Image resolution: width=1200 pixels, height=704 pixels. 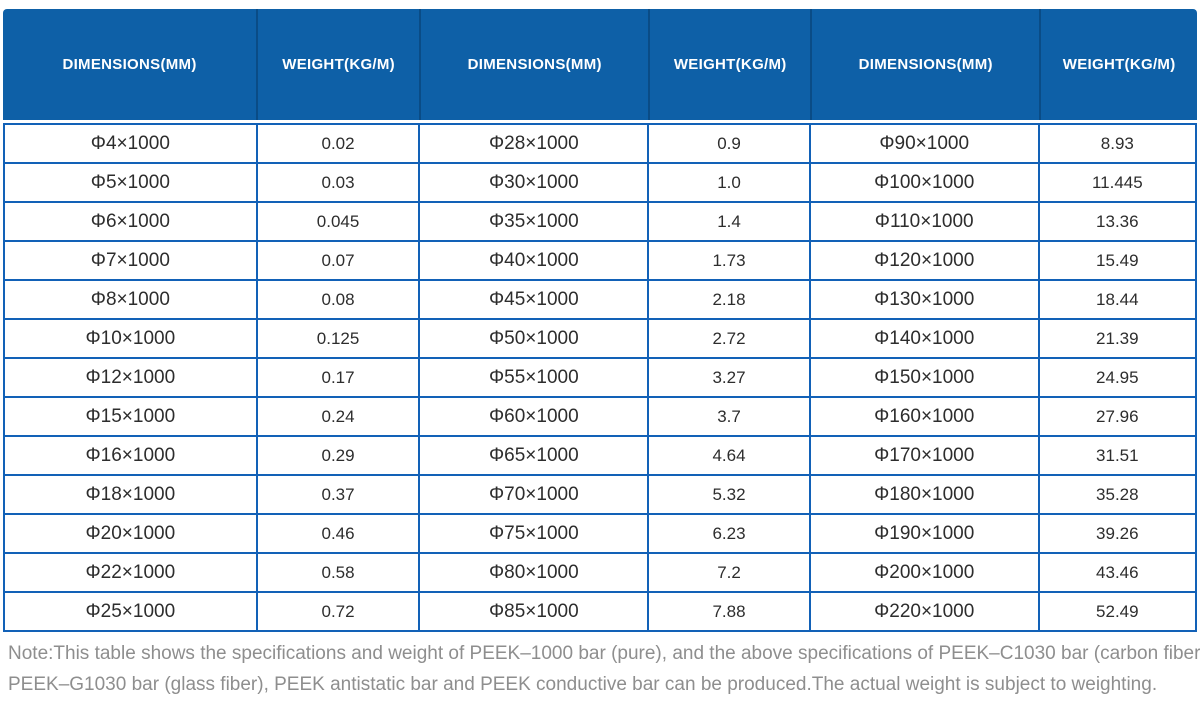 What do you see at coordinates (130, 611) in the screenshot?
I see `dimension-cell: Φ25×1000` at bounding box center [130, 611].